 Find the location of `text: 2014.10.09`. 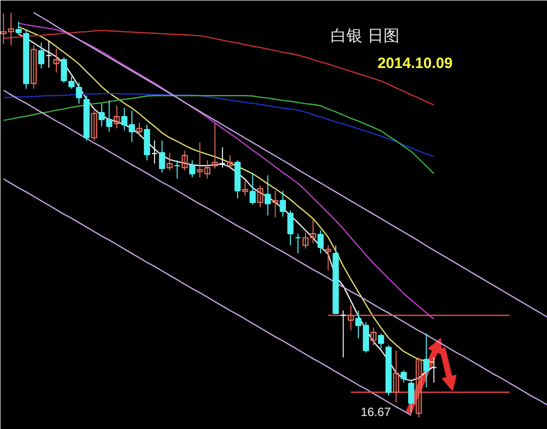

text: 2014.10.09 is located at coordinates (415, 63).